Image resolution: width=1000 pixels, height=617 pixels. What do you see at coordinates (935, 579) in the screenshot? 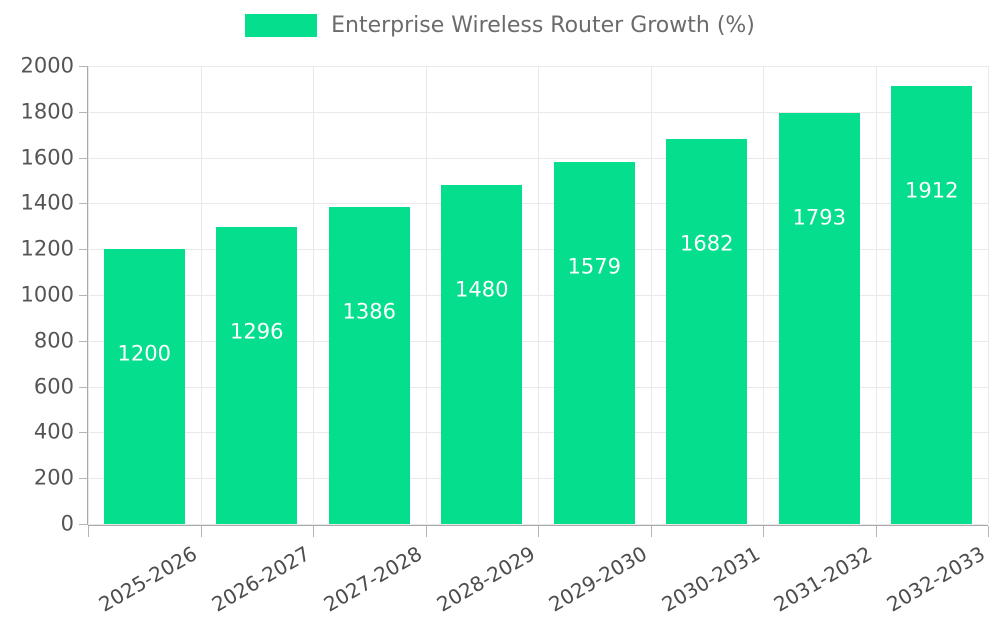
I see `x-axis-tick-label: 2032-2033` at bounding box center [935, 579].